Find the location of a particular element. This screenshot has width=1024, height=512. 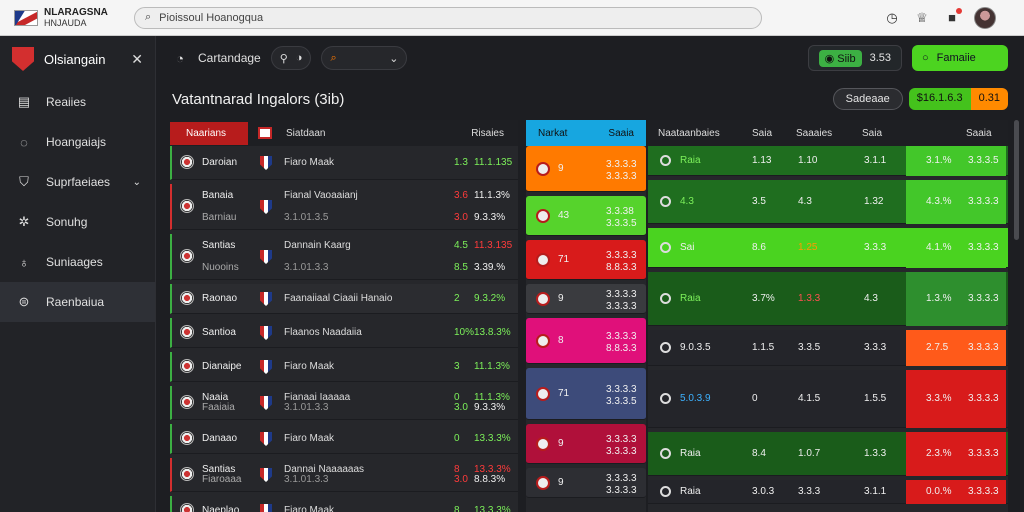

col-event: Siatdaan is located at coordinates (306, 133).